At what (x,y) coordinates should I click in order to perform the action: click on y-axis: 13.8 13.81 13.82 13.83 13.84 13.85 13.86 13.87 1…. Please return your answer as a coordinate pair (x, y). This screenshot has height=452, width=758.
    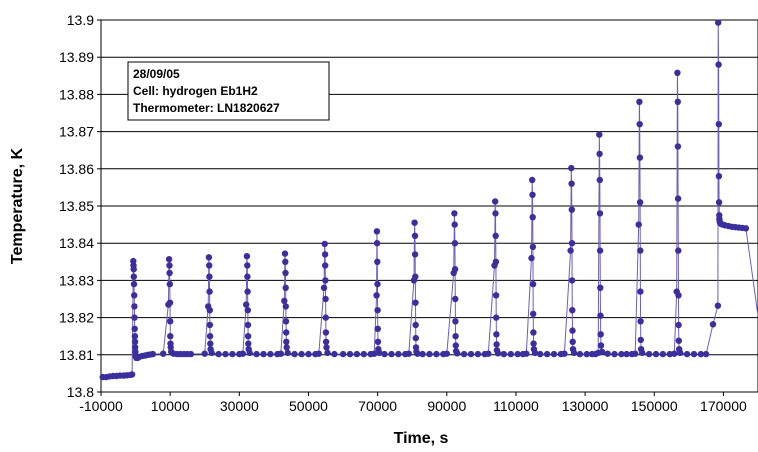
    Looking at the image, I should click on (80, 206).